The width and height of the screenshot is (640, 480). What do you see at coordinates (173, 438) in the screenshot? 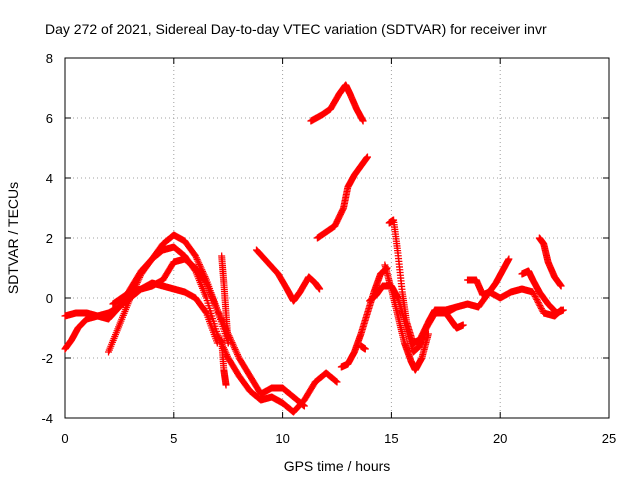
I see `x-tick-label: 5` at bounding box center [173, 438].